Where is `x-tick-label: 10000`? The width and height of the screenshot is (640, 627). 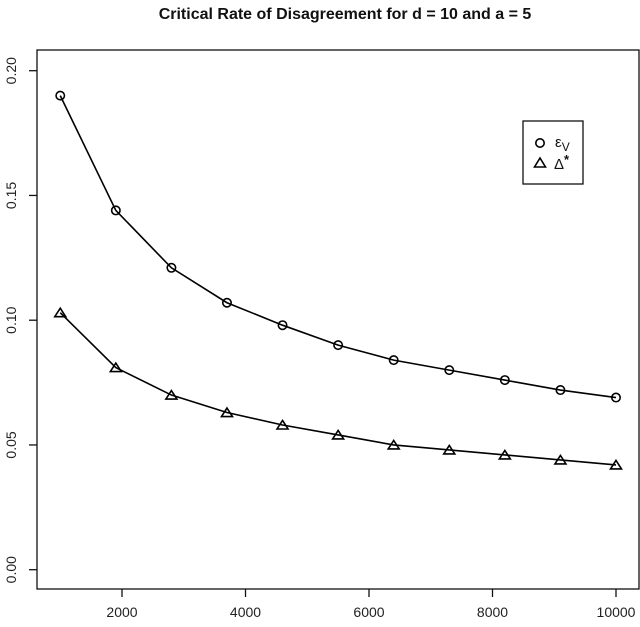
x-tick-label: 10000 is located at coordinates (616, 612).